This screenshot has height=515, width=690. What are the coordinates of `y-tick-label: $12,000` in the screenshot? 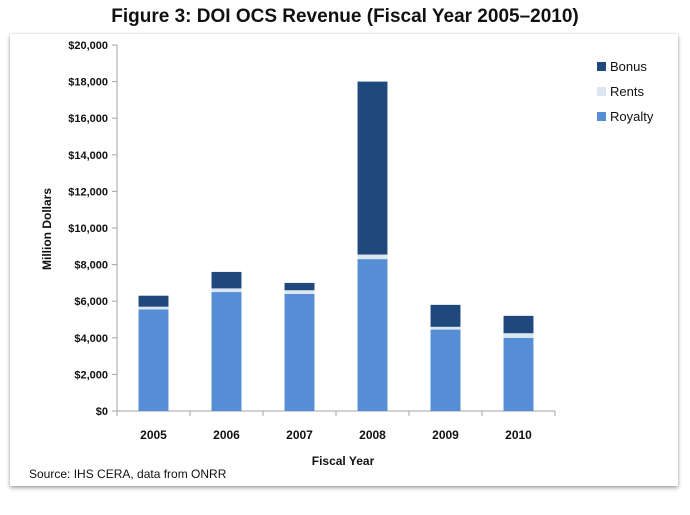 It's located at (88, 192).